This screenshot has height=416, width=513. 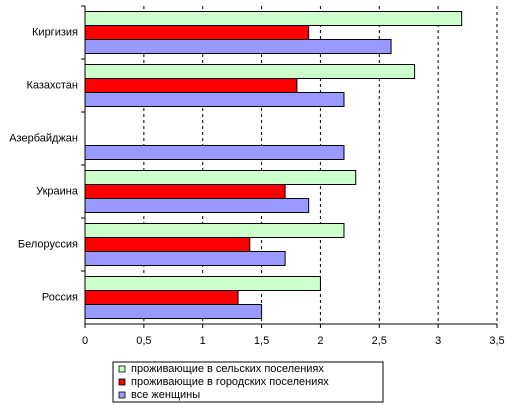 I want to click on legend-label: проживающие в сельских поселениях, so click(x=227, y=369).